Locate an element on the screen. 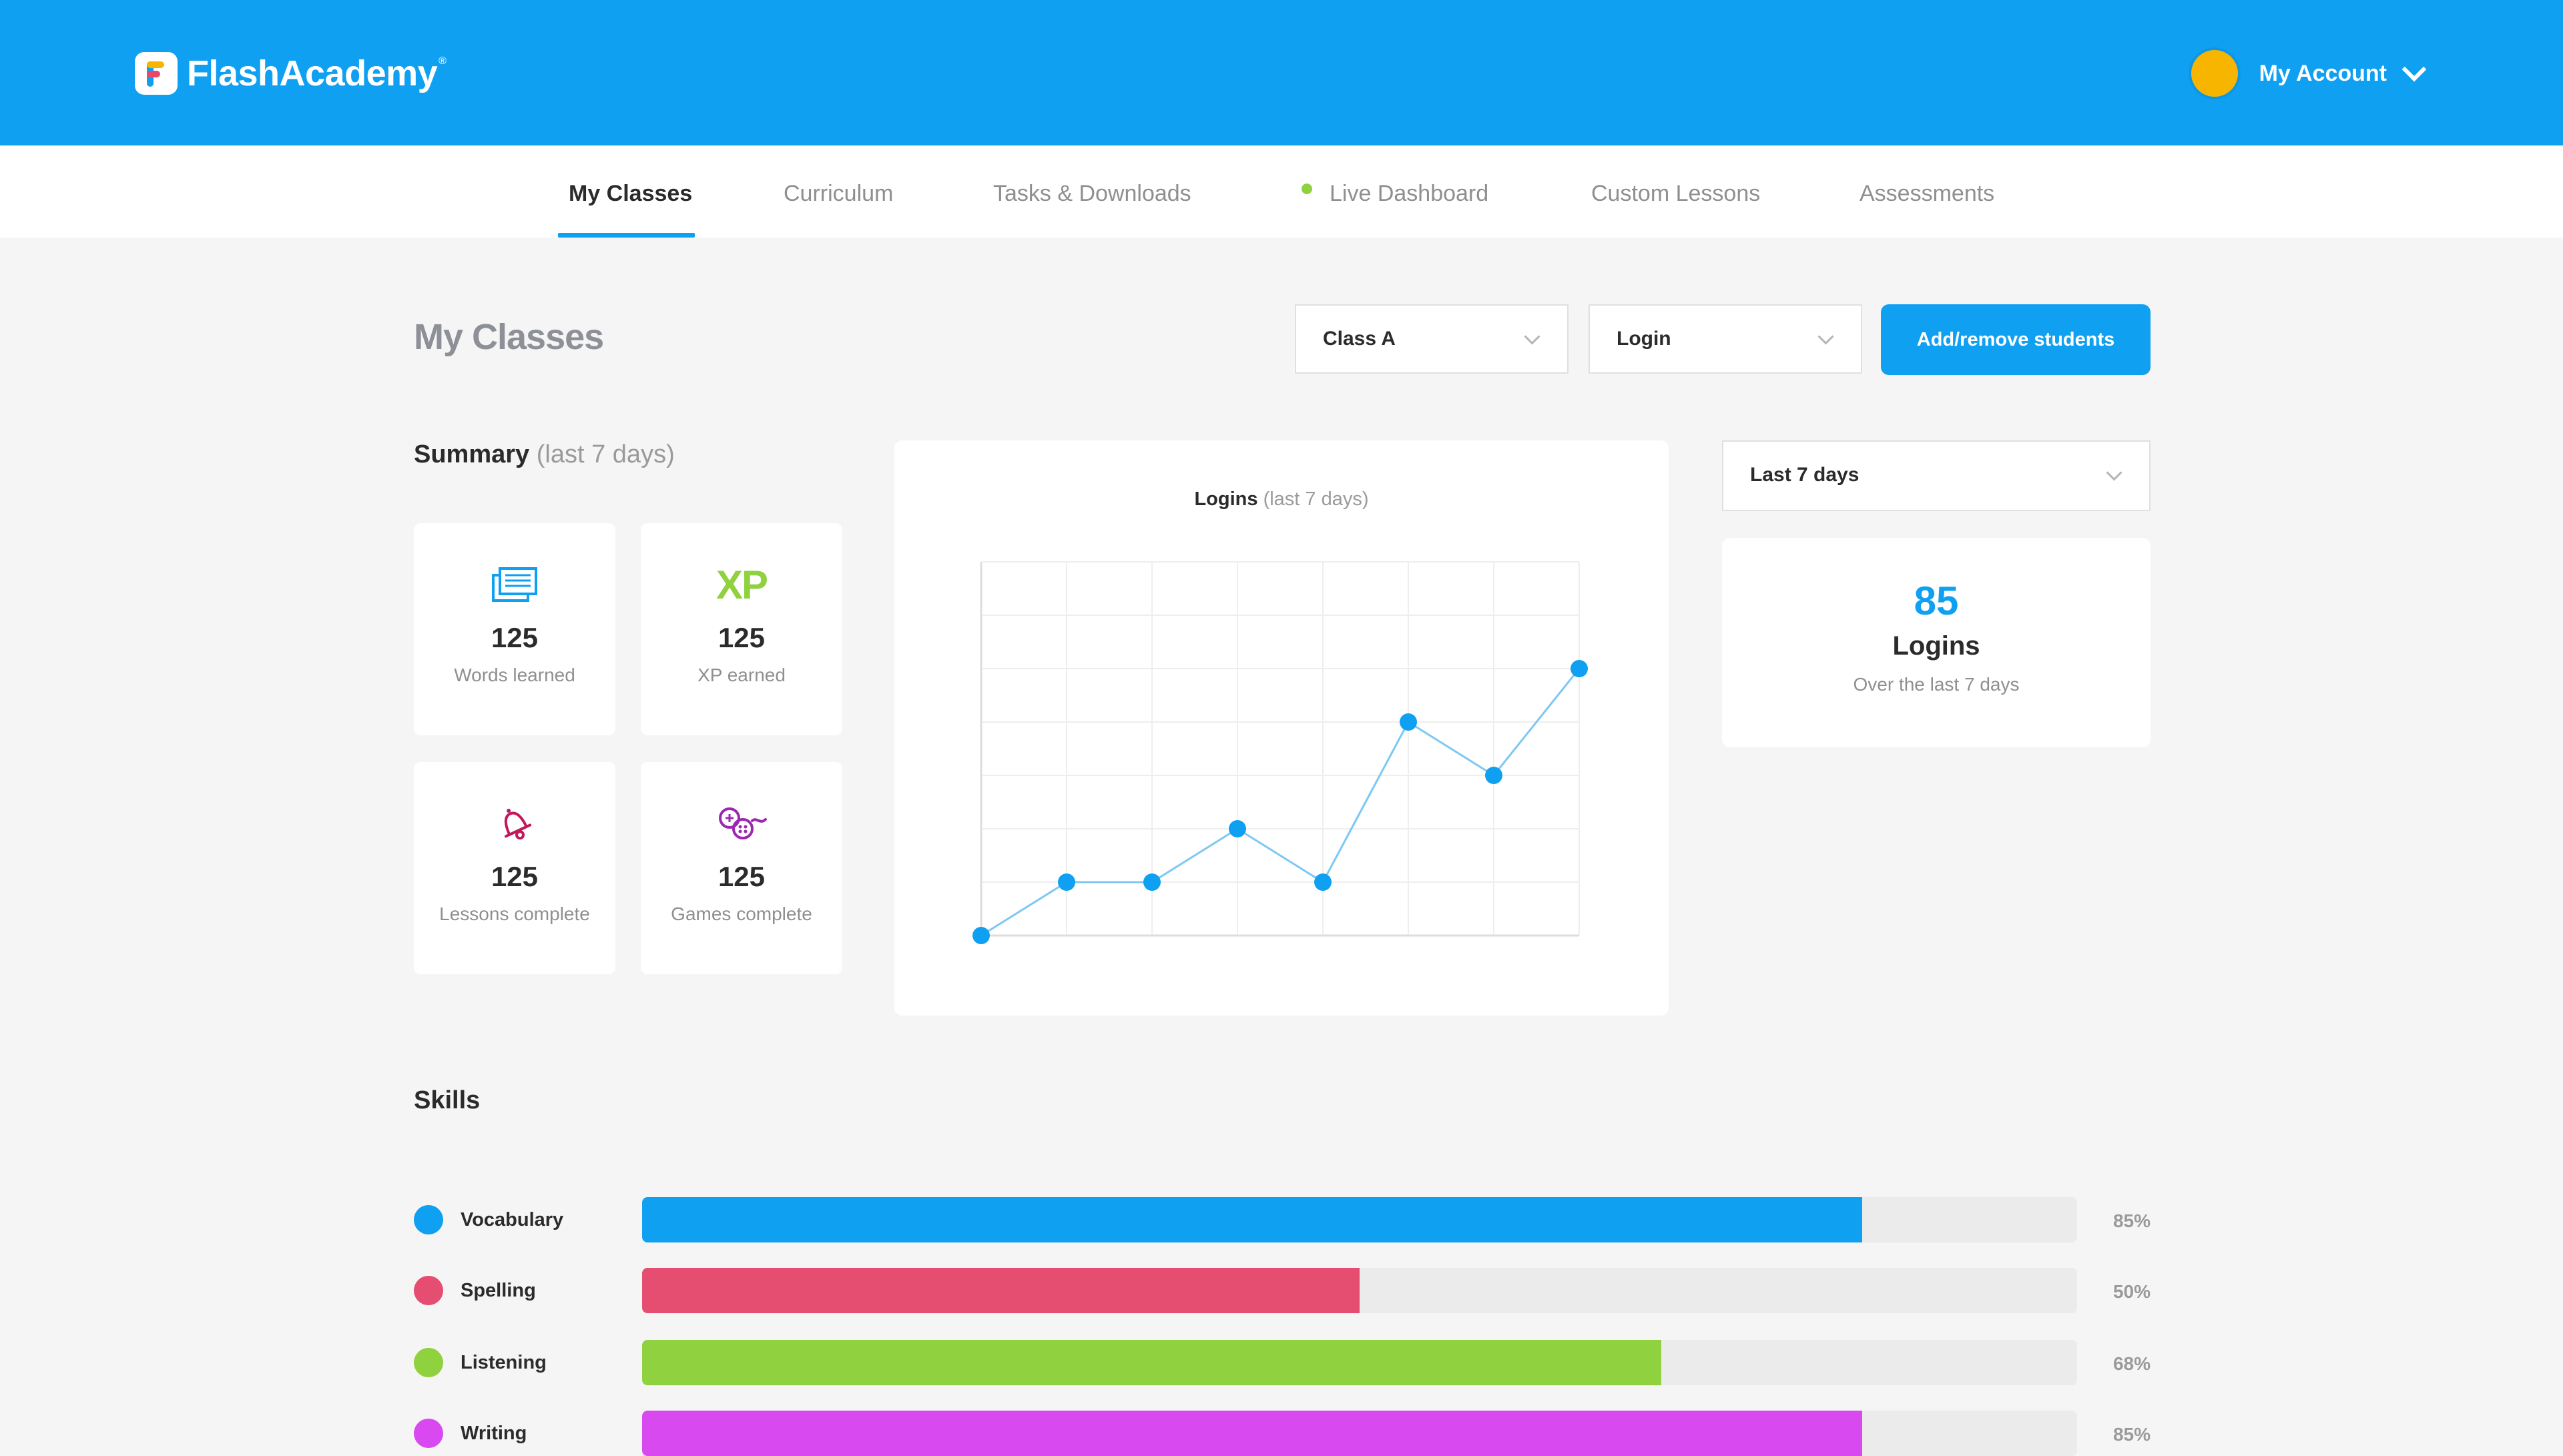 This screenshot has width=2563, height=1456. flash-logo-icon is located at coordinates (156, 73).